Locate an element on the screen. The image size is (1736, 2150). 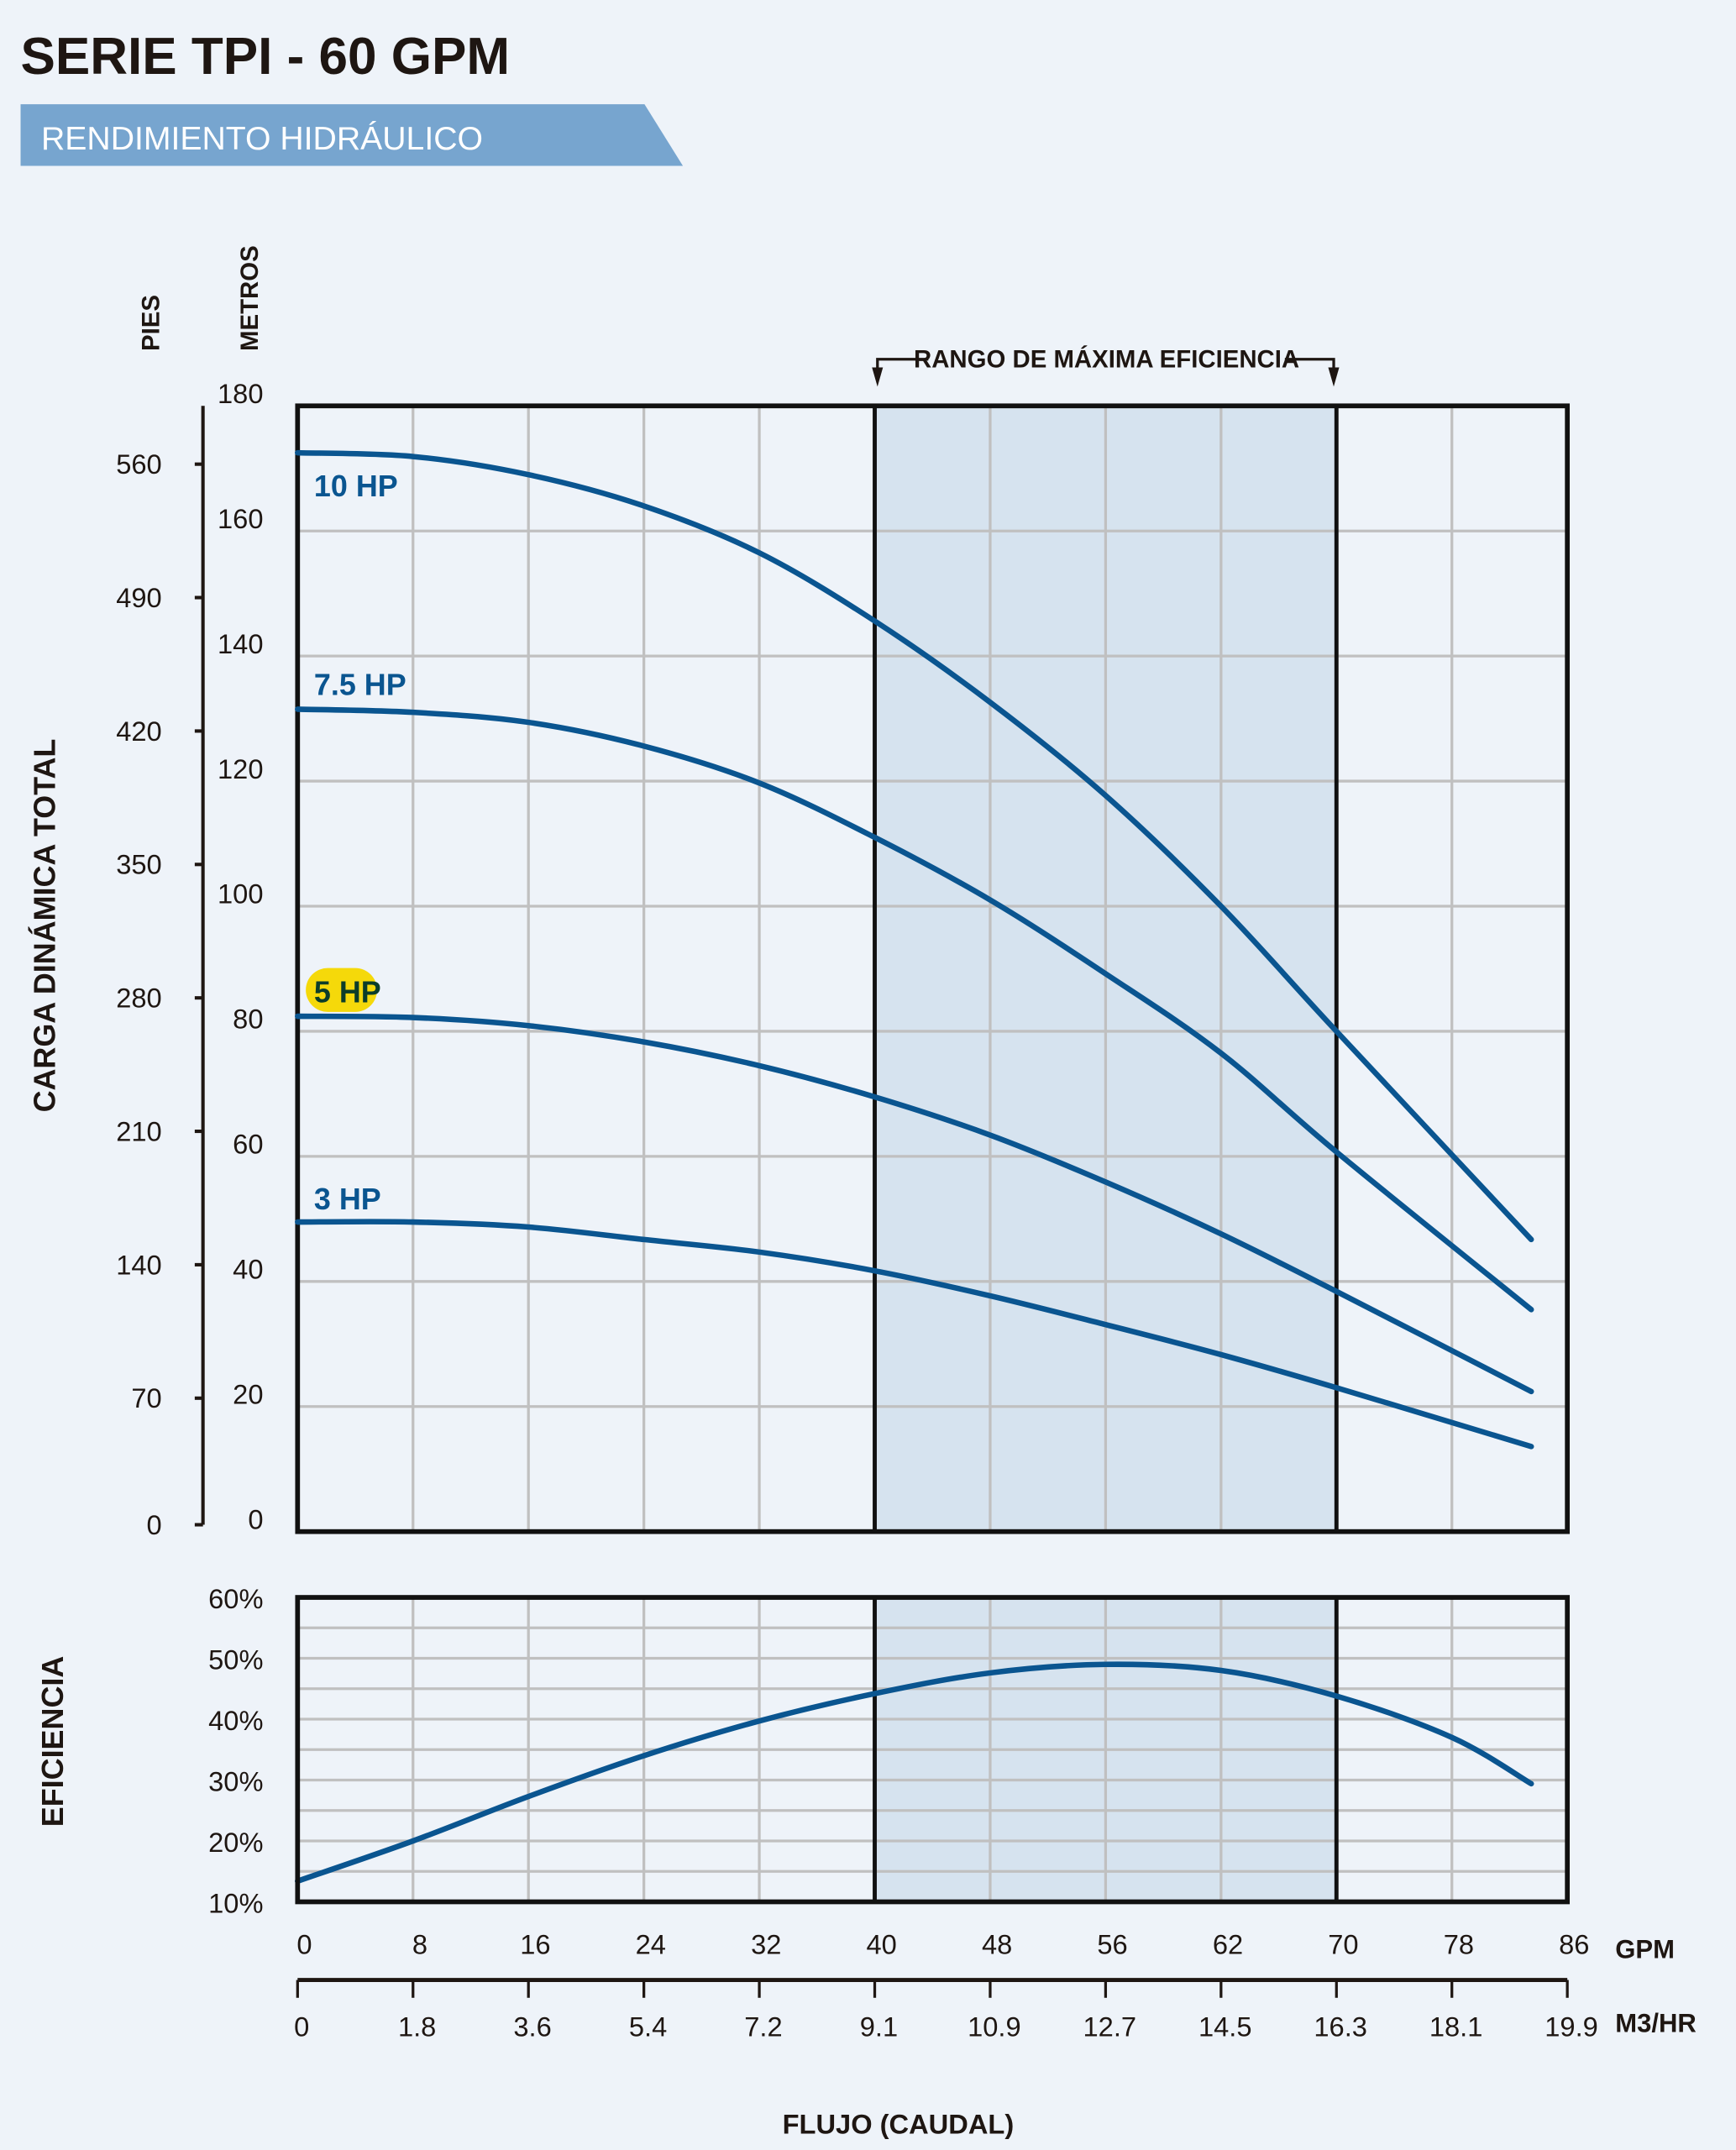
x-tick-gpm: 24 is located at coordinates (651, 1944).